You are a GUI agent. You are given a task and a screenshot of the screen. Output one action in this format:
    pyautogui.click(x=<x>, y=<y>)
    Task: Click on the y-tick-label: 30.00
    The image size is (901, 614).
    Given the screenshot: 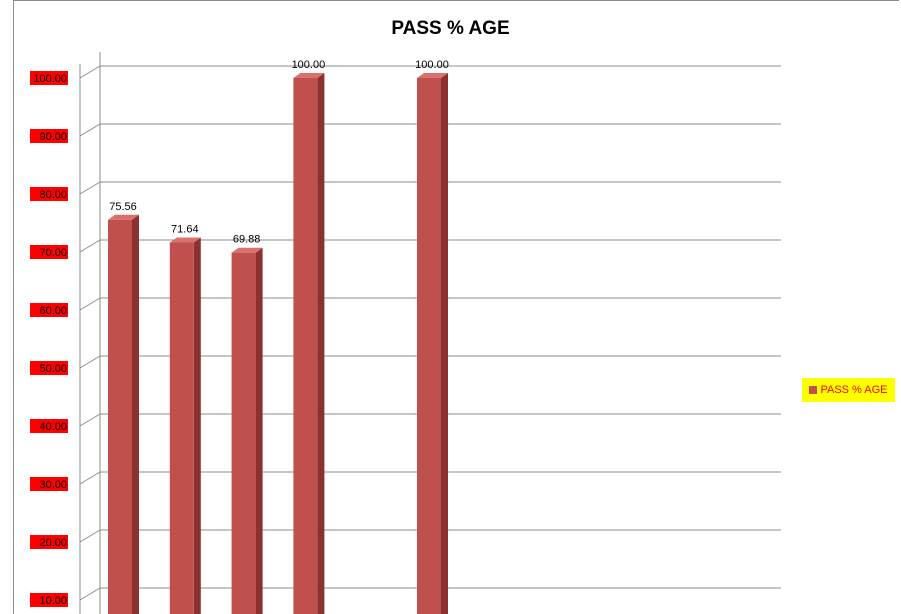 What is the action you would take?
    pyautogui.click(x=53, y=485)
    